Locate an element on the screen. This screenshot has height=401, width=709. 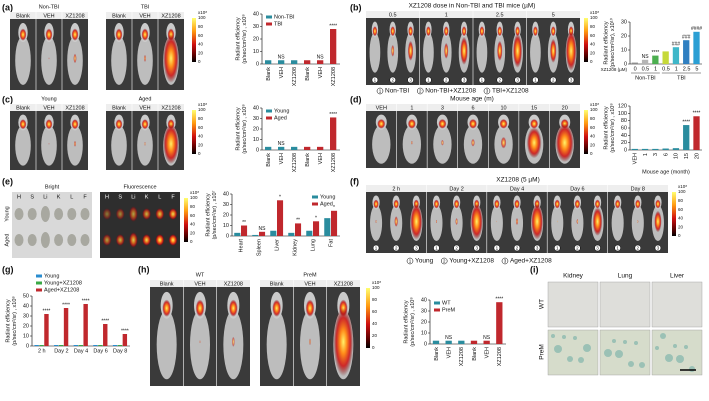
lane-label: Day 2 is located at coordinates (456, 189).